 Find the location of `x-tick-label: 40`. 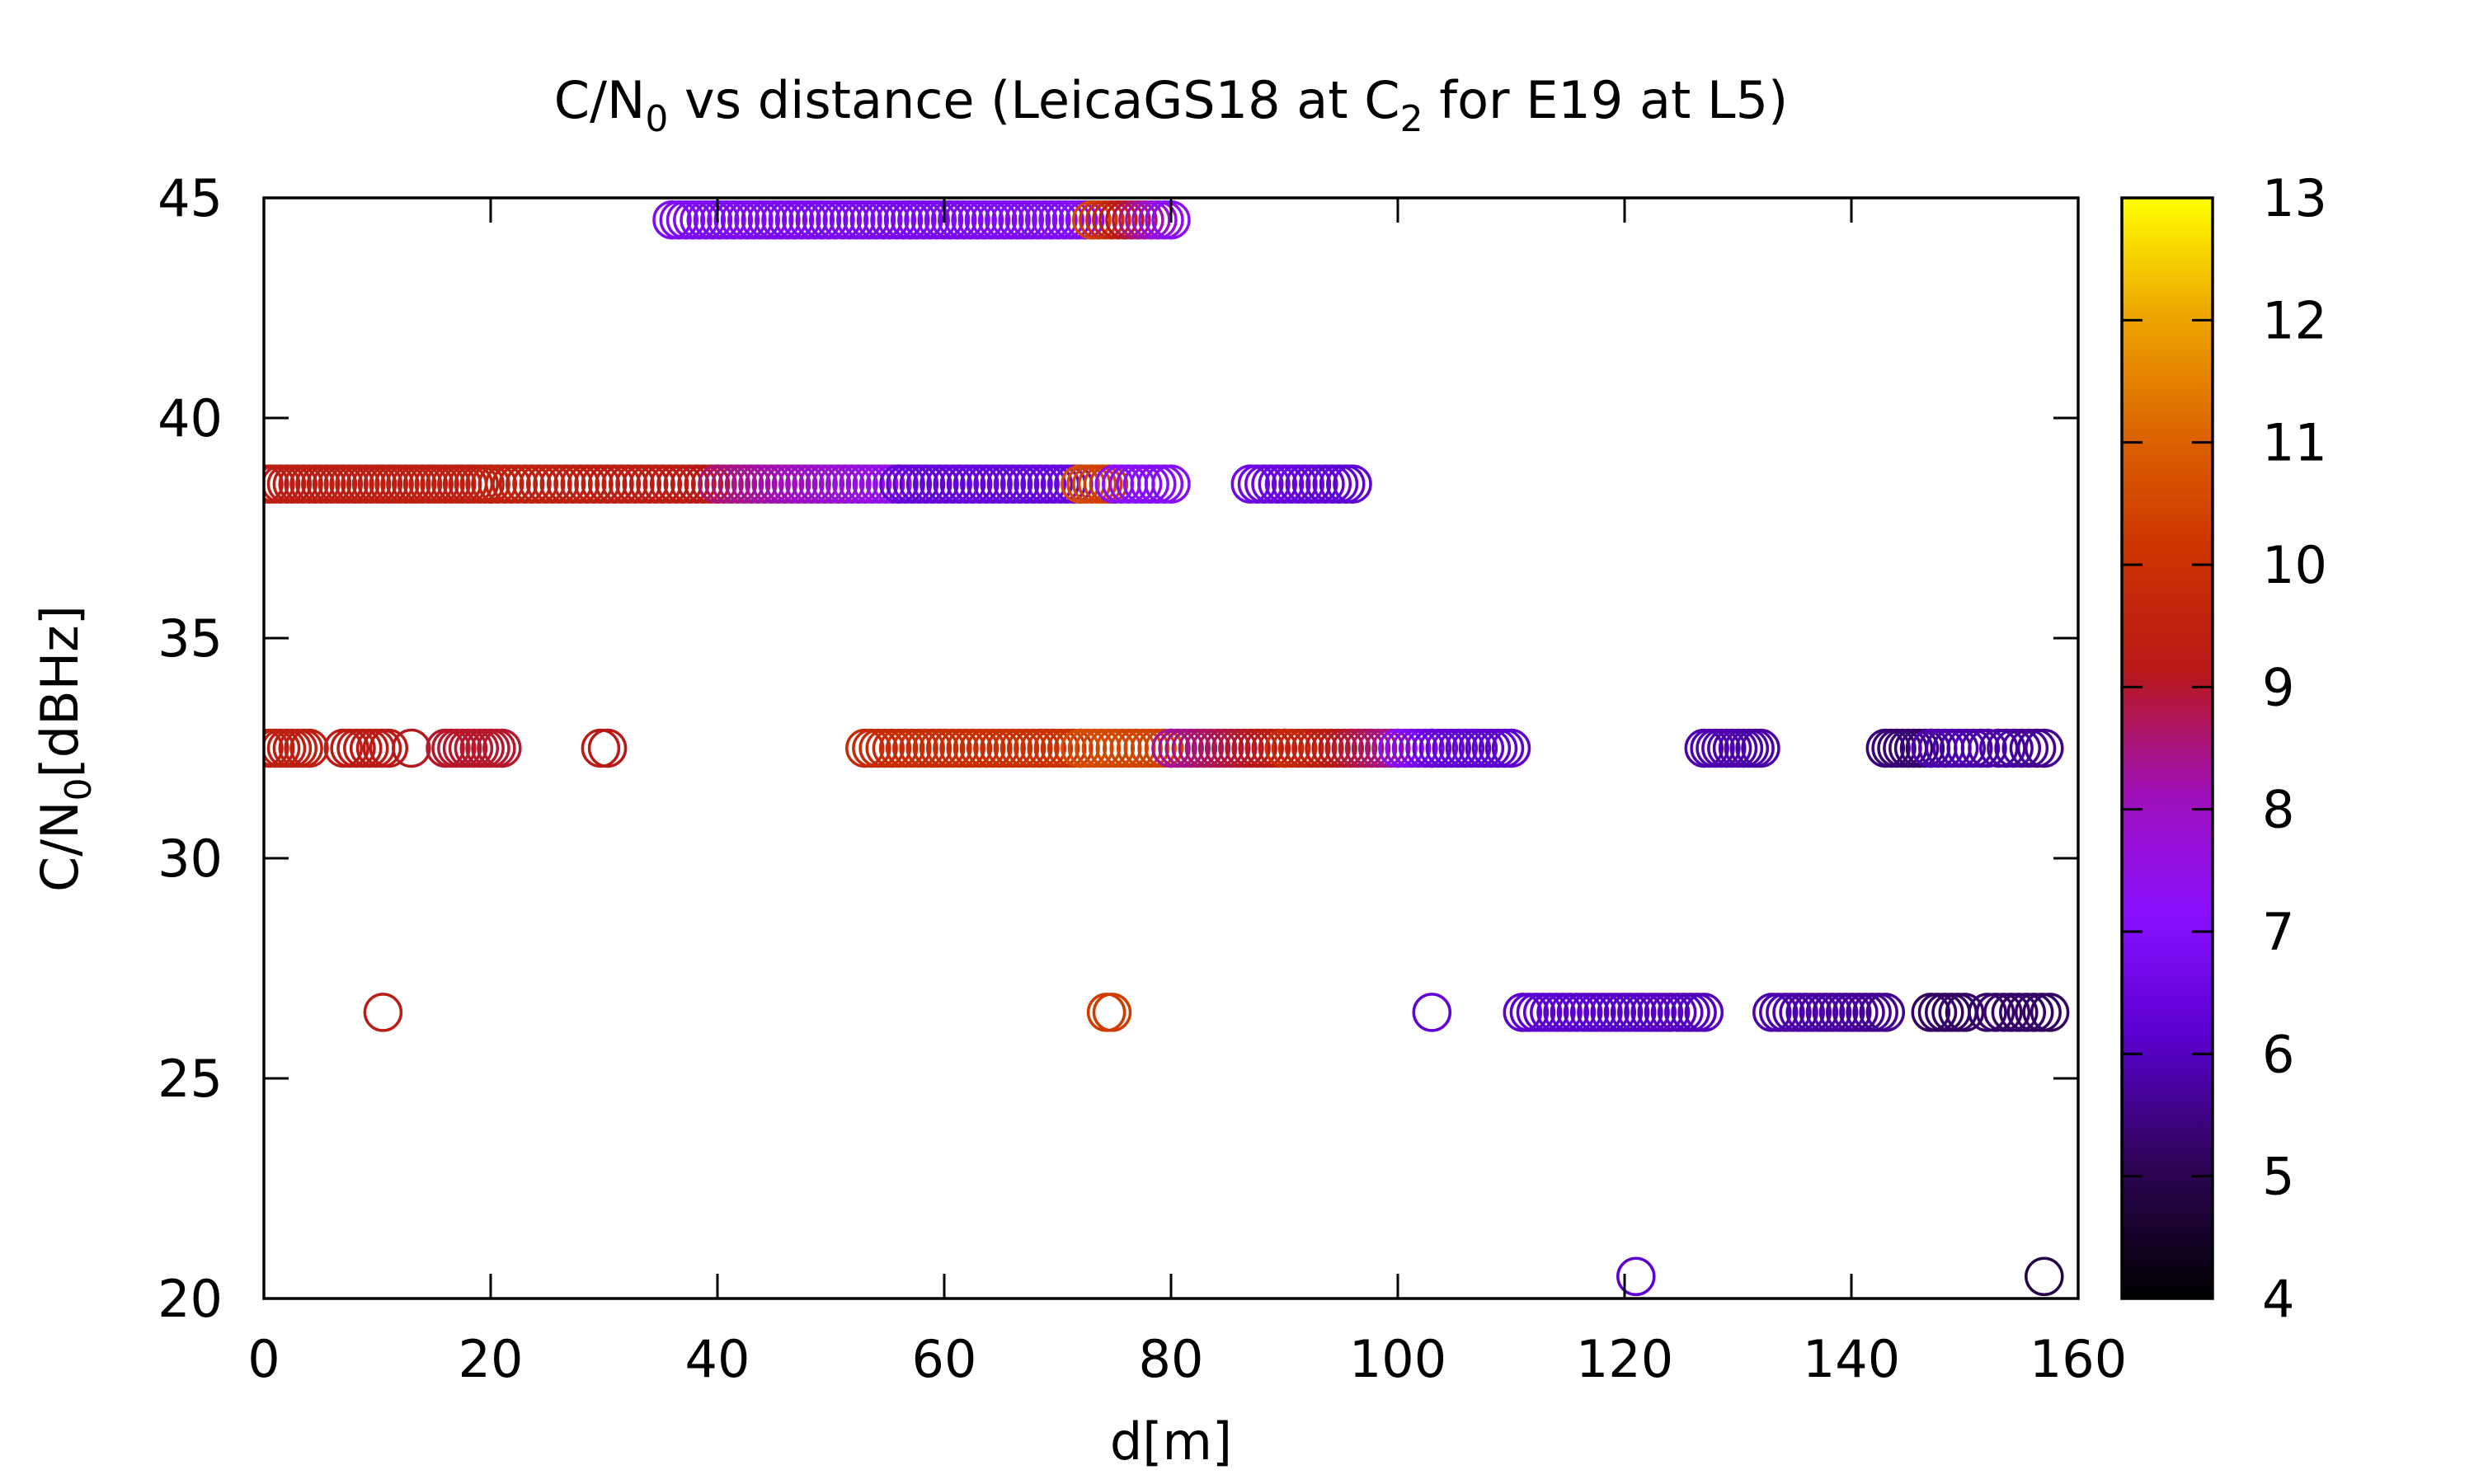

x-tick-label: 40 is located at coordinates (717, 1359).